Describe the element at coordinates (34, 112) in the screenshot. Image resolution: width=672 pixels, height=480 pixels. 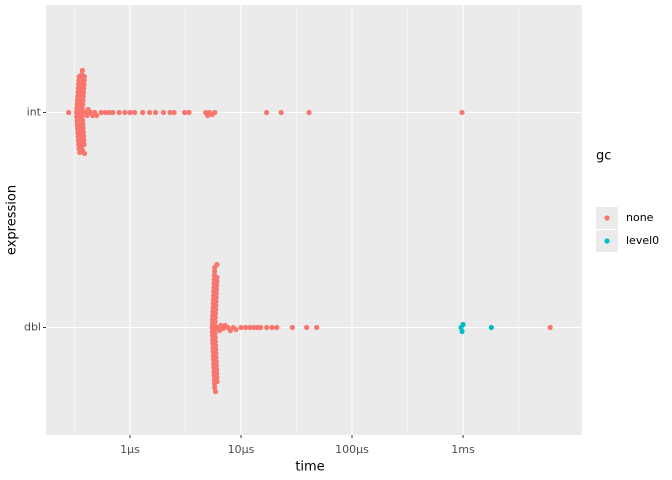
I see `y-tick-label: int` at that location.